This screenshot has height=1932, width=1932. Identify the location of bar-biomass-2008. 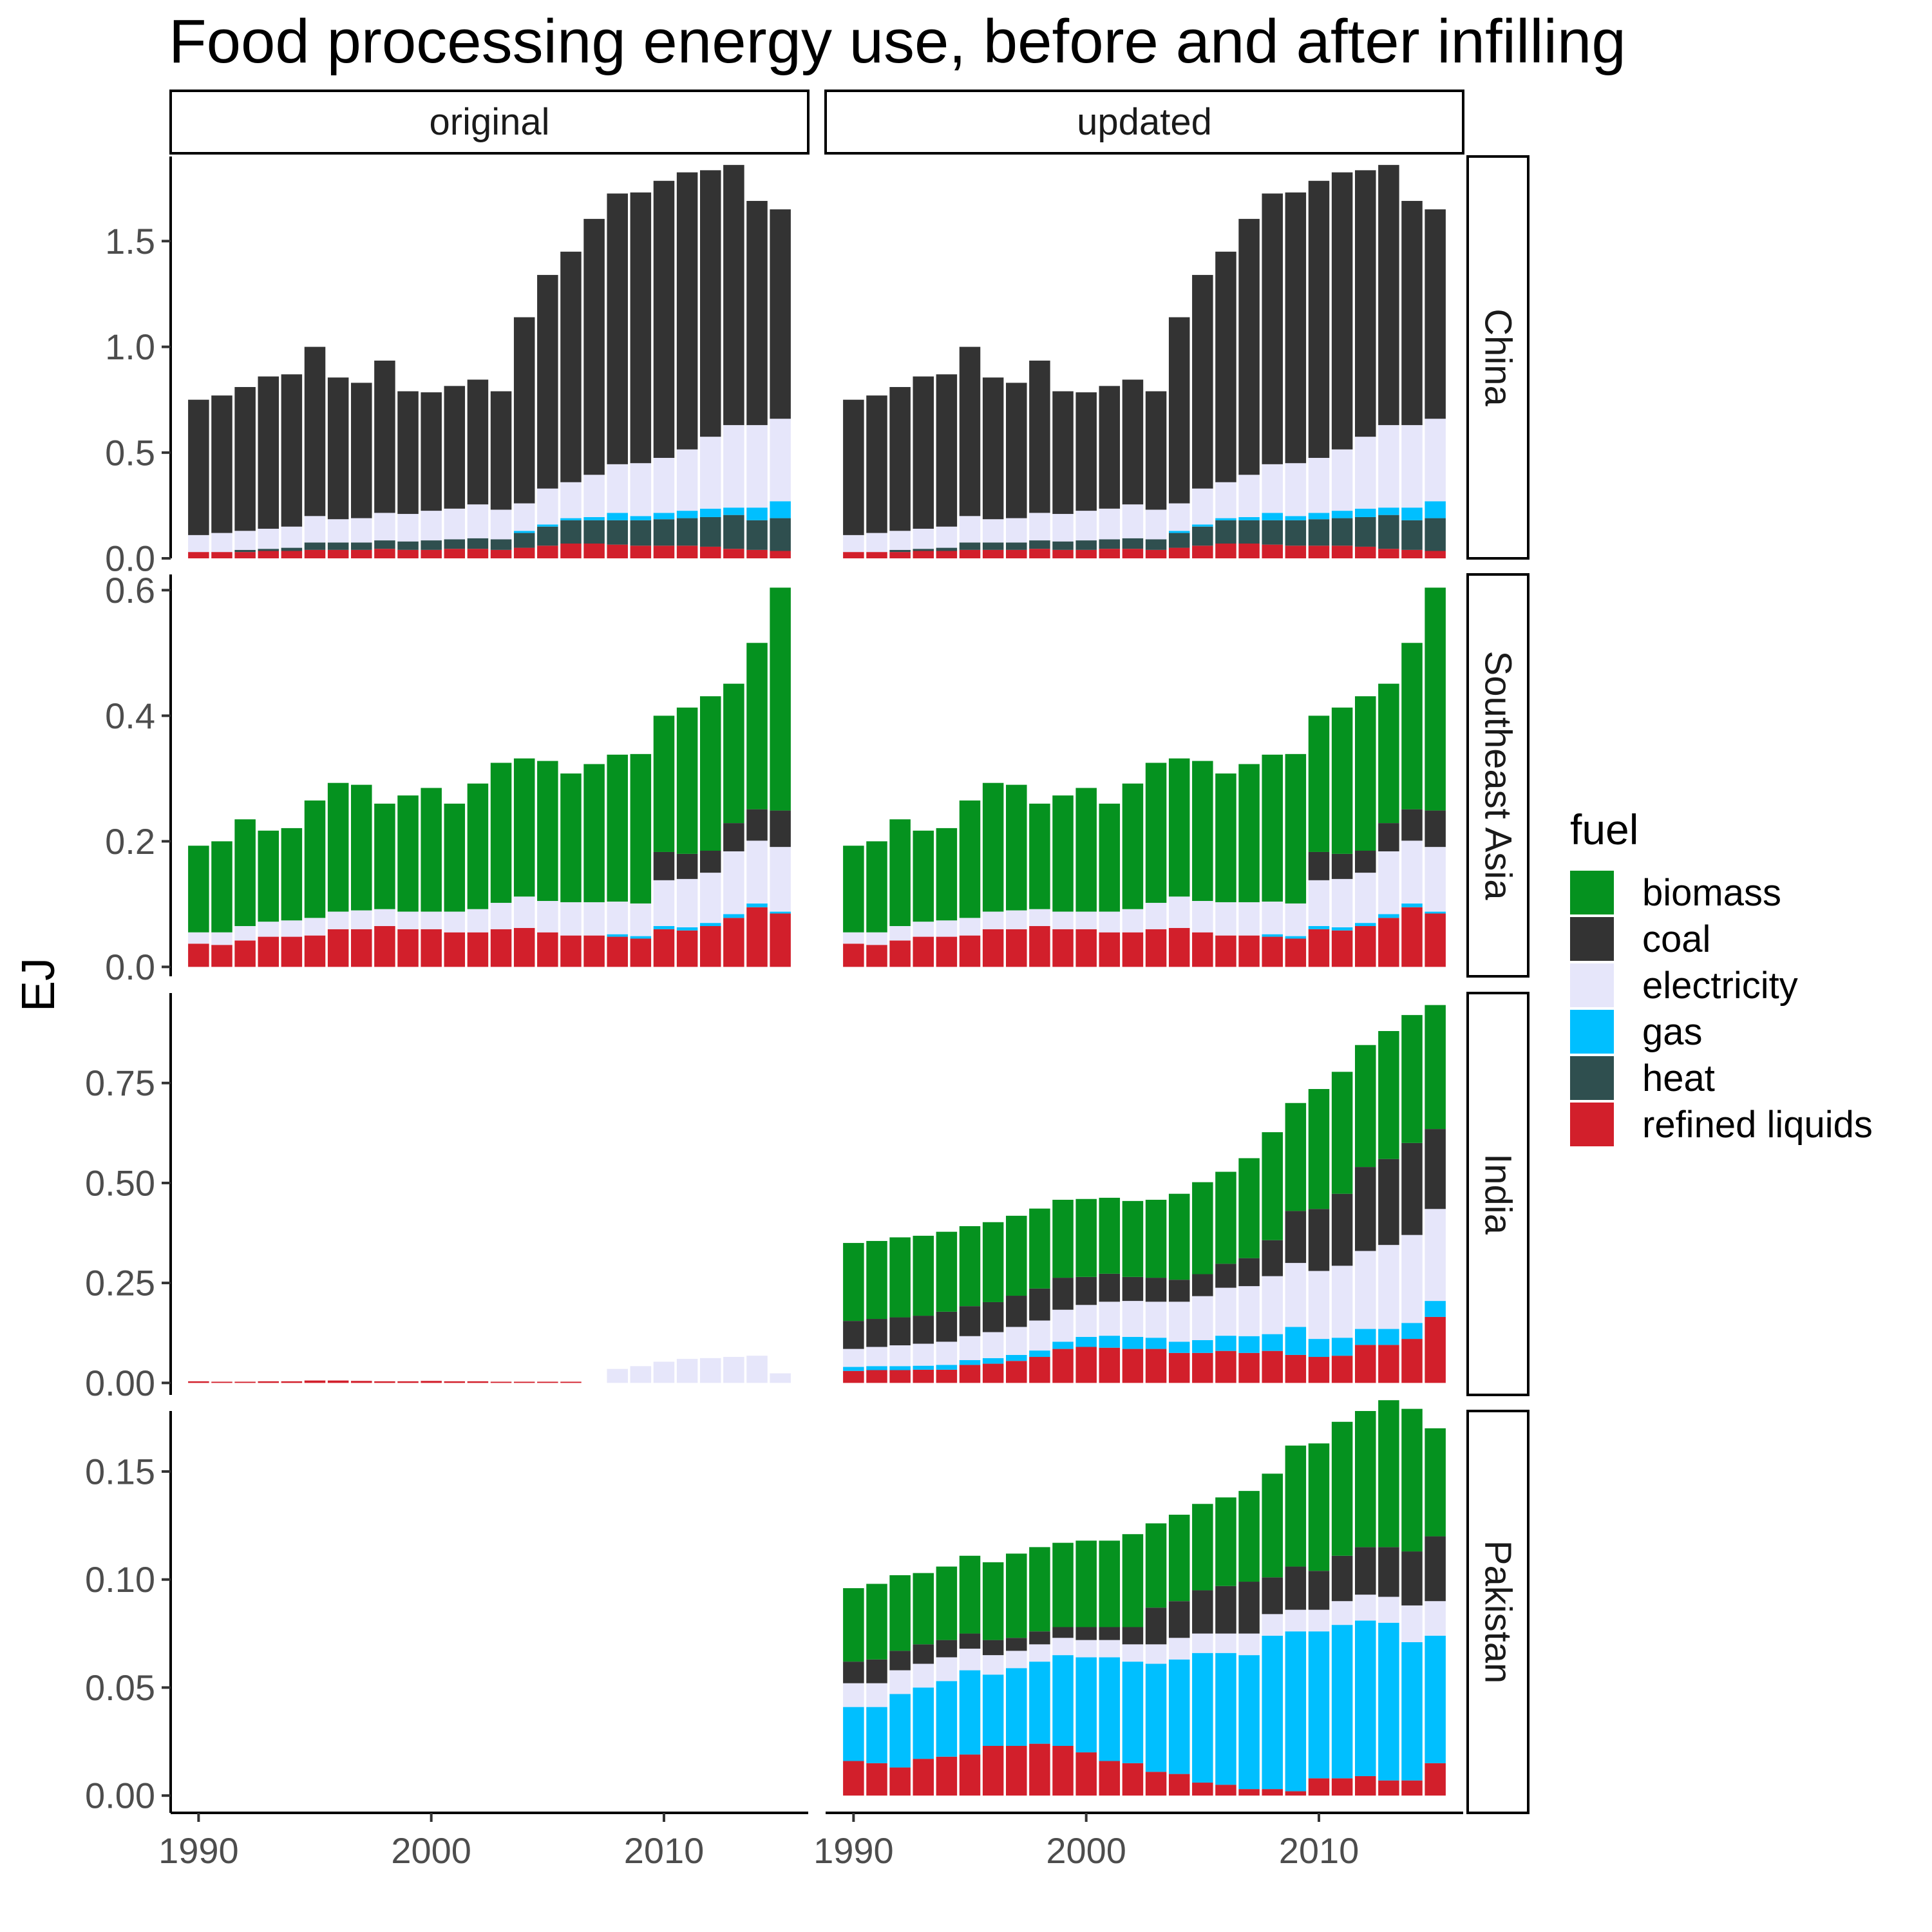
(1272, 828).